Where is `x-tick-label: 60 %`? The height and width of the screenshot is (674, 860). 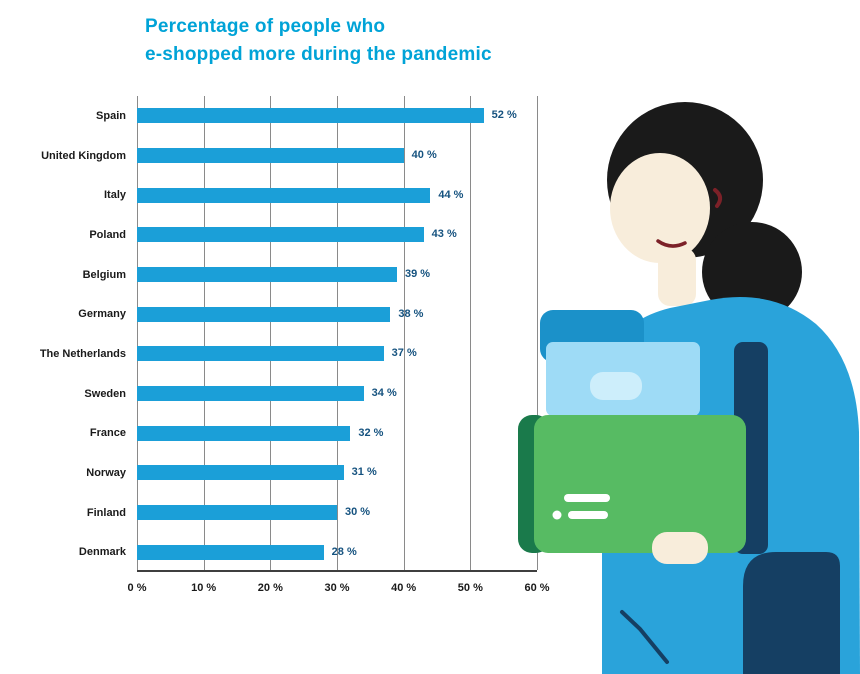 x-tick-label: 60 % is located at coordinates (537, 588).